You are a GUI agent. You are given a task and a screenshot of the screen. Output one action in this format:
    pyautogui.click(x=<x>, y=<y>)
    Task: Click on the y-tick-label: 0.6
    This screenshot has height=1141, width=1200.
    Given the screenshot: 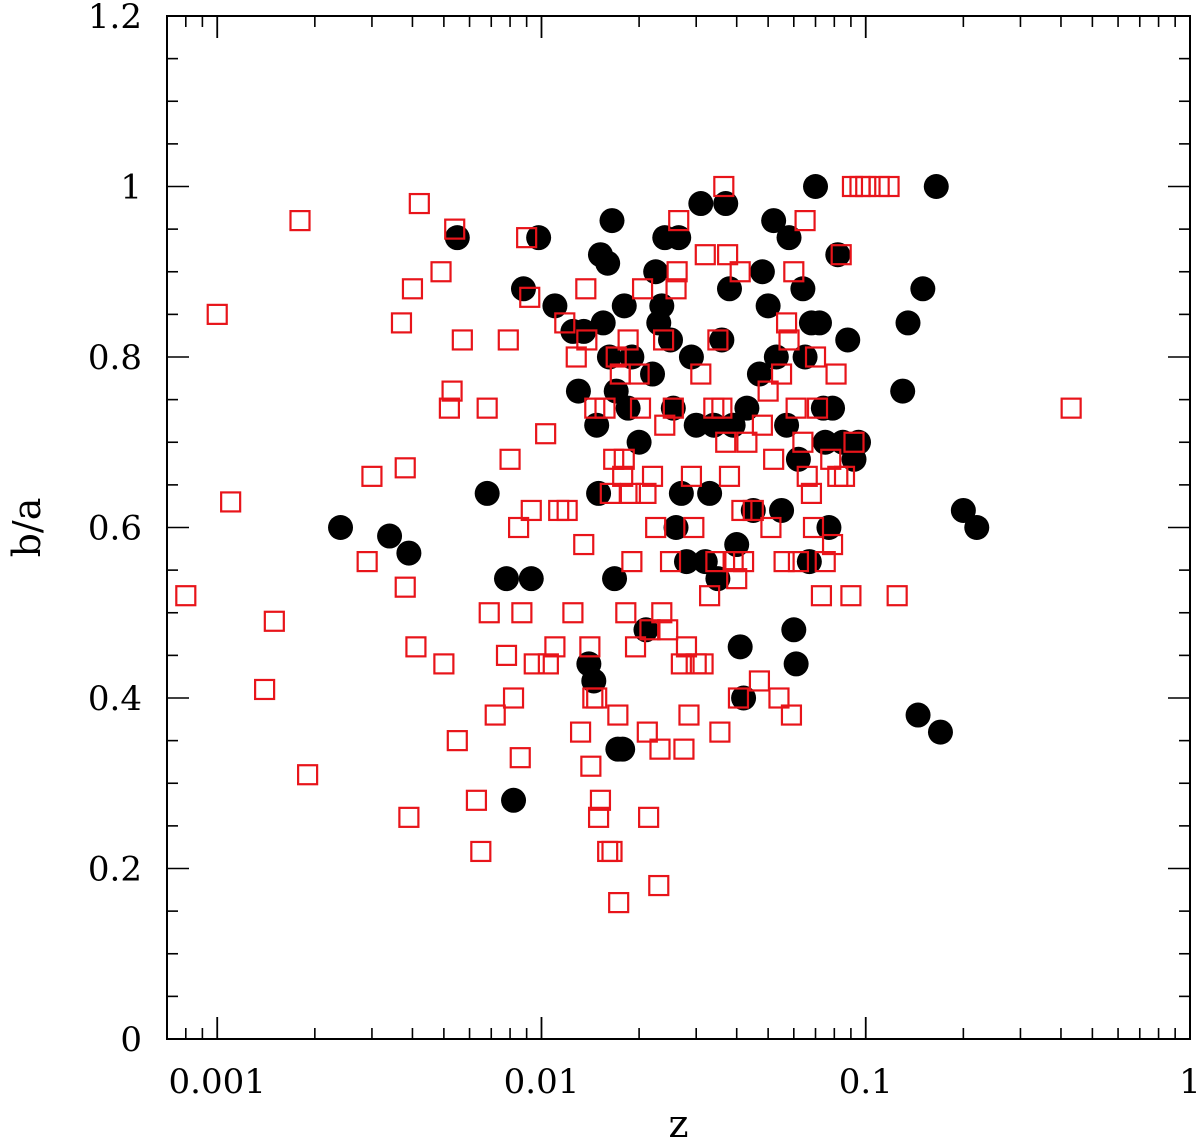 What is the action you would take?
    pyautogui.click(x=115, y=529)
    